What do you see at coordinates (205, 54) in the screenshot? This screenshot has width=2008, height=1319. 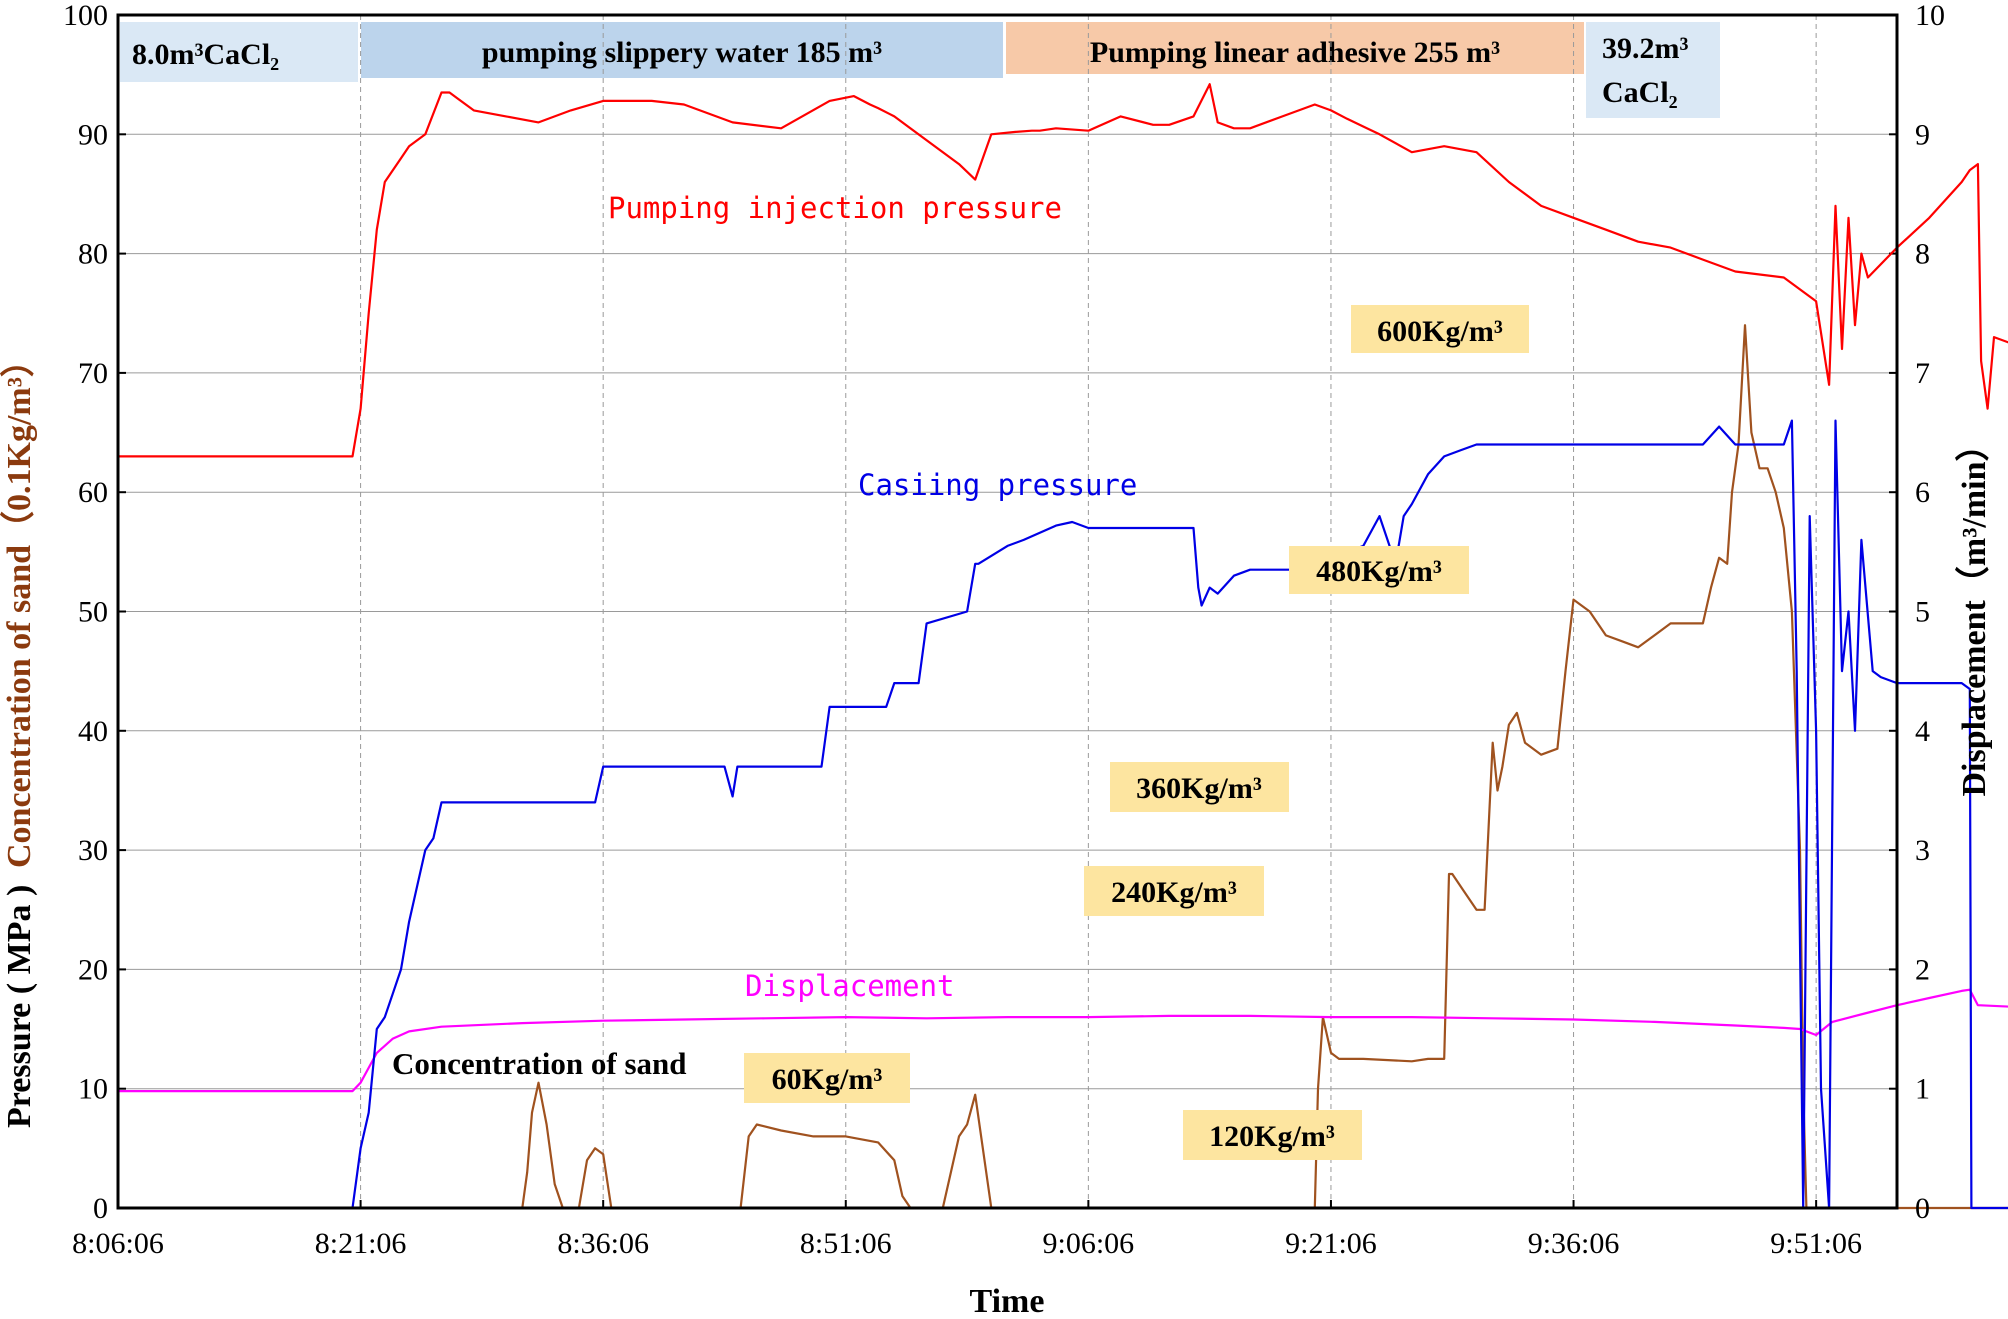 I see `banner-cacl2-start-text: 8.0m³CaCl₂` at bounding box center [205, 54].